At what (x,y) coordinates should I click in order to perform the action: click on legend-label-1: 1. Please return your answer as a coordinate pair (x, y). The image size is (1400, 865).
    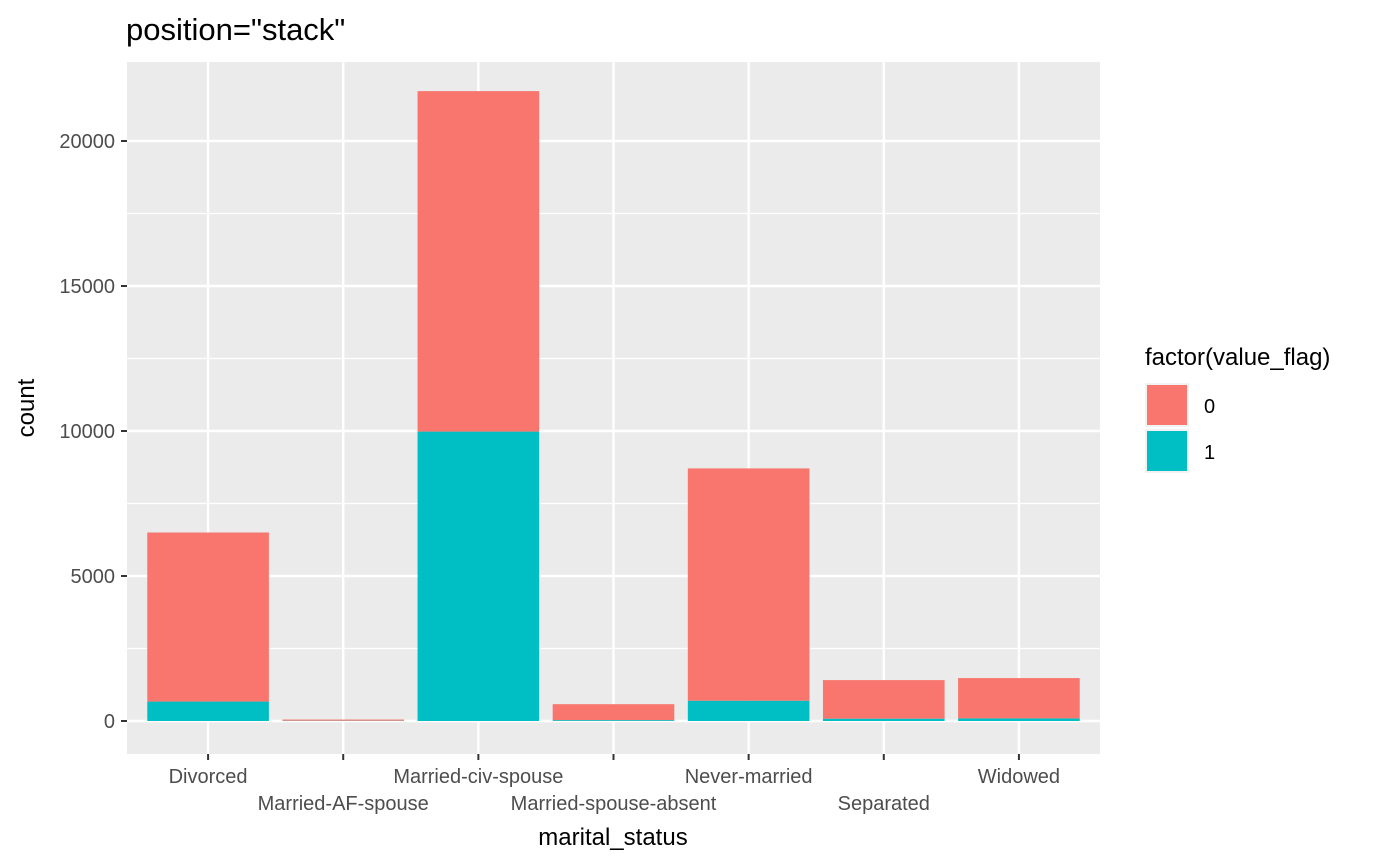
    Looking at the image, I should click on (1209, 453).